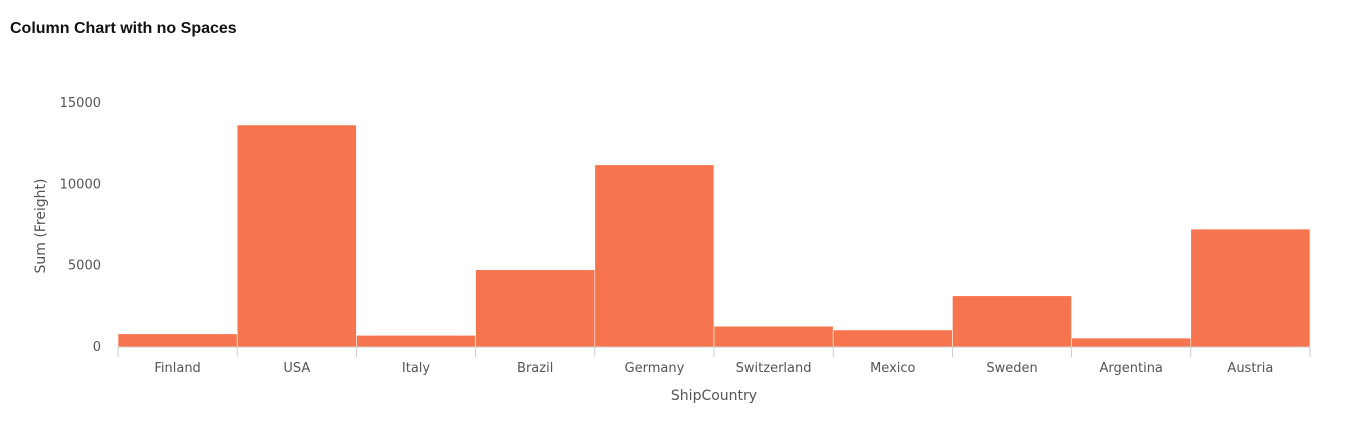 This screenshot has height=437, width=1367. What do you see at coordinates (1131, 342) in the screenshot?
I see `bar-argentina` at bounding box center [1131, 342].